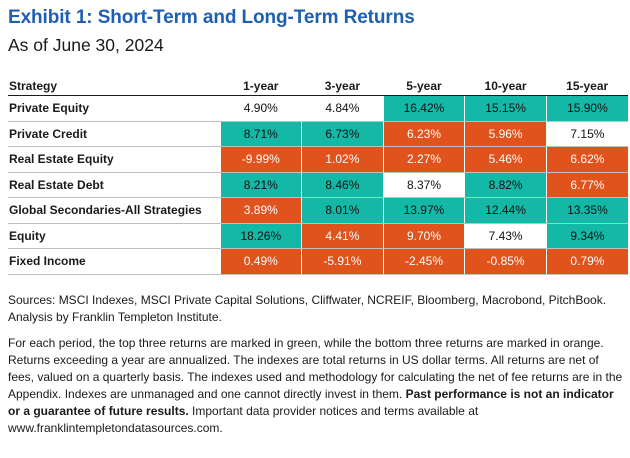  What do you see at coordinates (586, 108) in the screenshot?
I see `return-cell: 15.90%` at bounding box center [586, 108].